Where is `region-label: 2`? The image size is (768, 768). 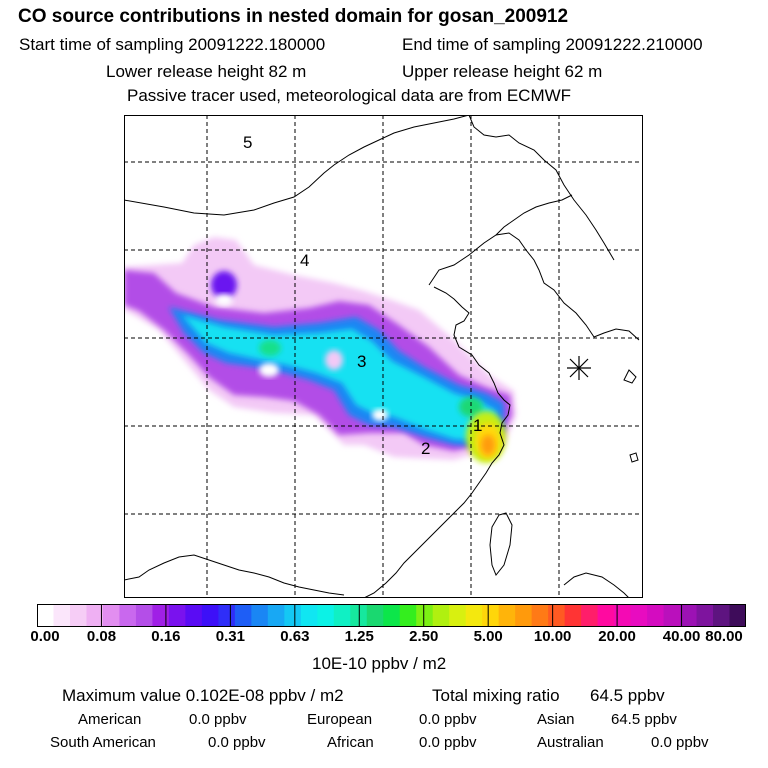
region-label: 2 is located at coordinates (425, 448).